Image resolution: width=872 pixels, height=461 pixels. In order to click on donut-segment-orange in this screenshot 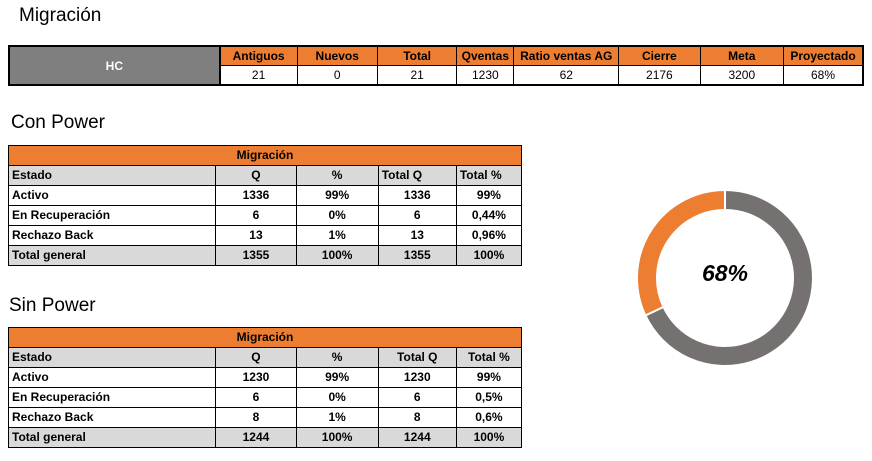, I will do `click(681, 252)`.